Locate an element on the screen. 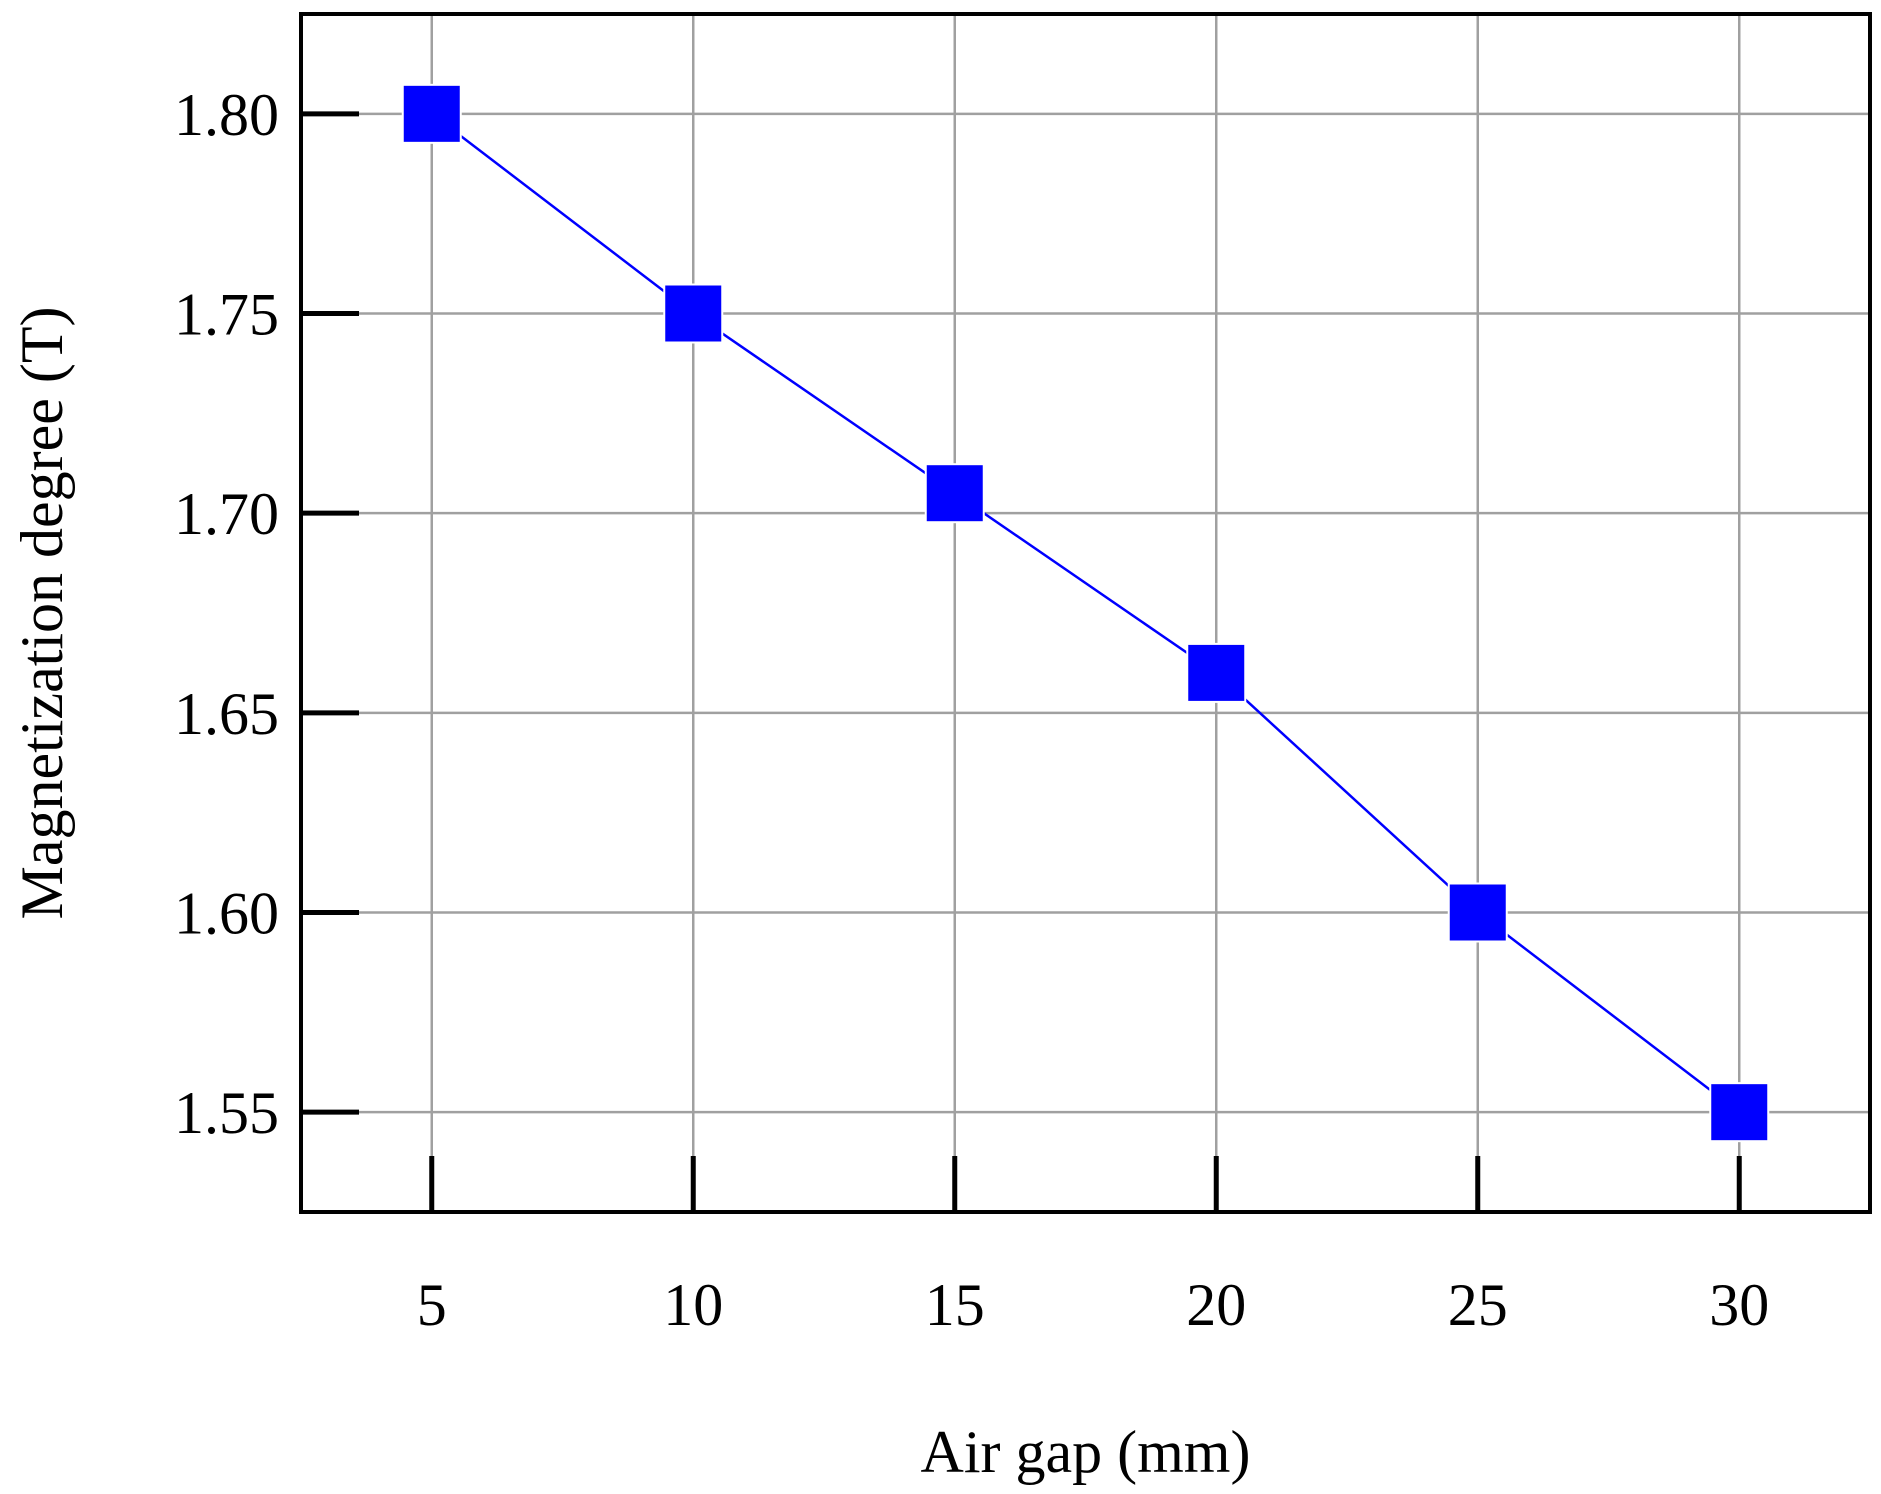  y-tick-label: 1.70 is located at coordinates (226, 514).